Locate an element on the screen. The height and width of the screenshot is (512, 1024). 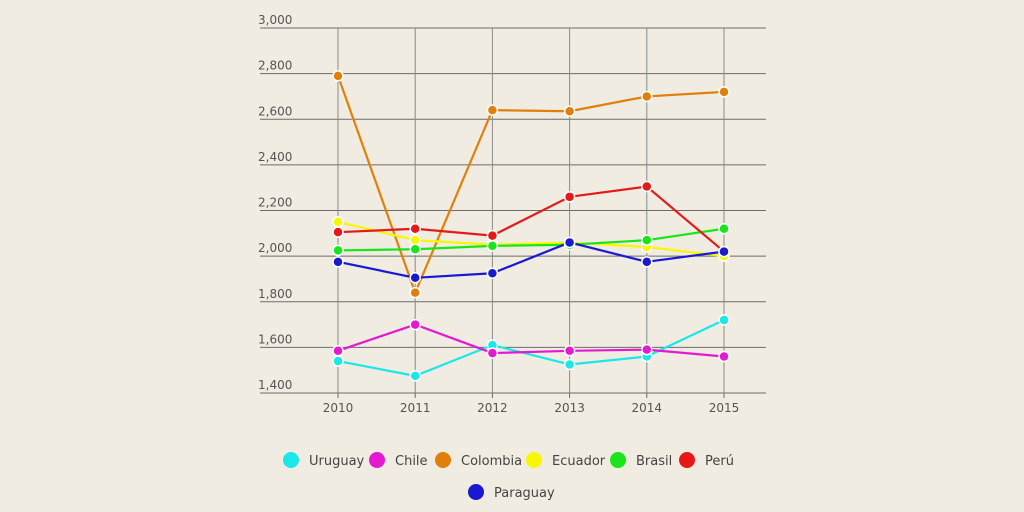
series-line-perú is located at coordinates (531, 219).